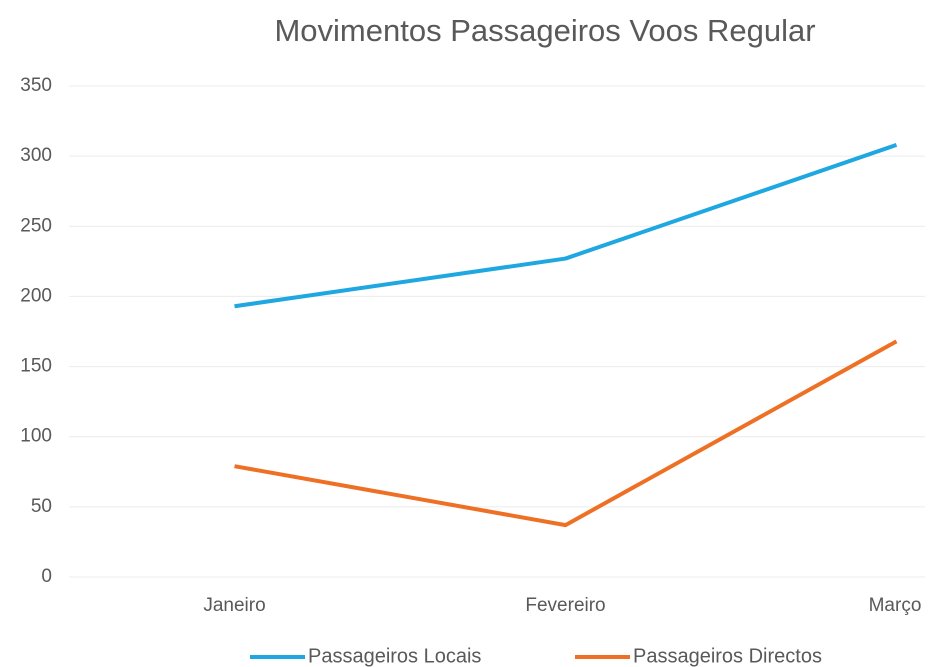 The height and width of the screenshot is (667, 930). I want to click on y-tick-label: 350, so click(36, 85).